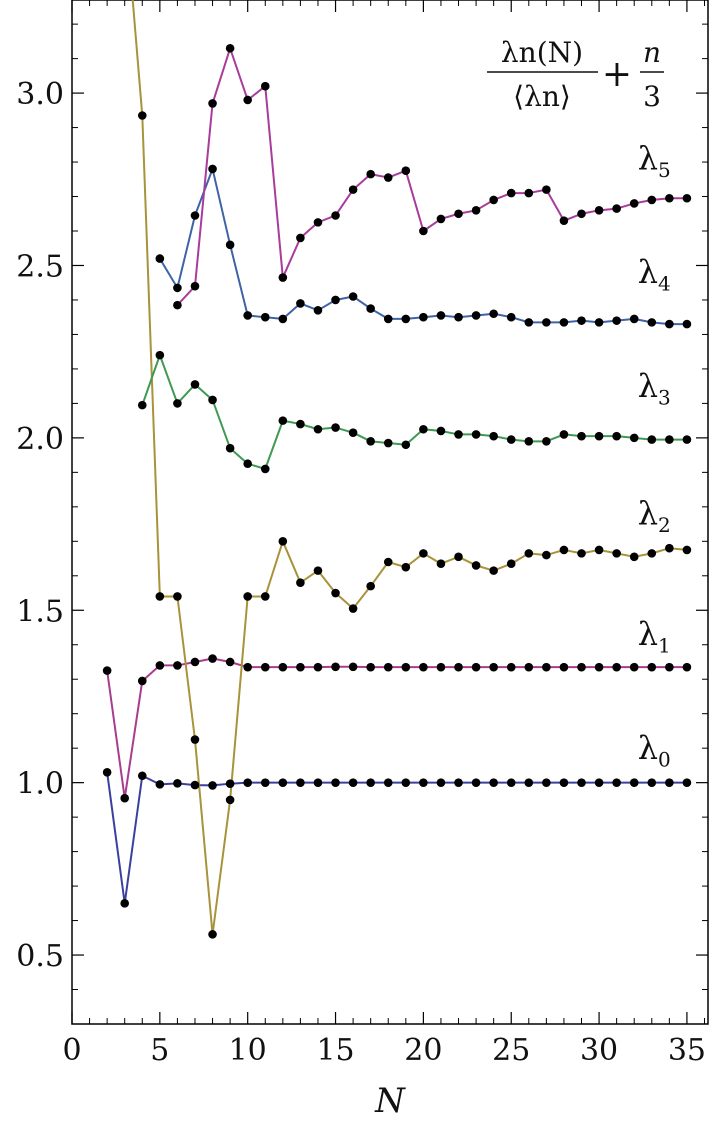 The image size is (712, 1127). I want to click on x-tick-label: 10, so click(248, 1050).